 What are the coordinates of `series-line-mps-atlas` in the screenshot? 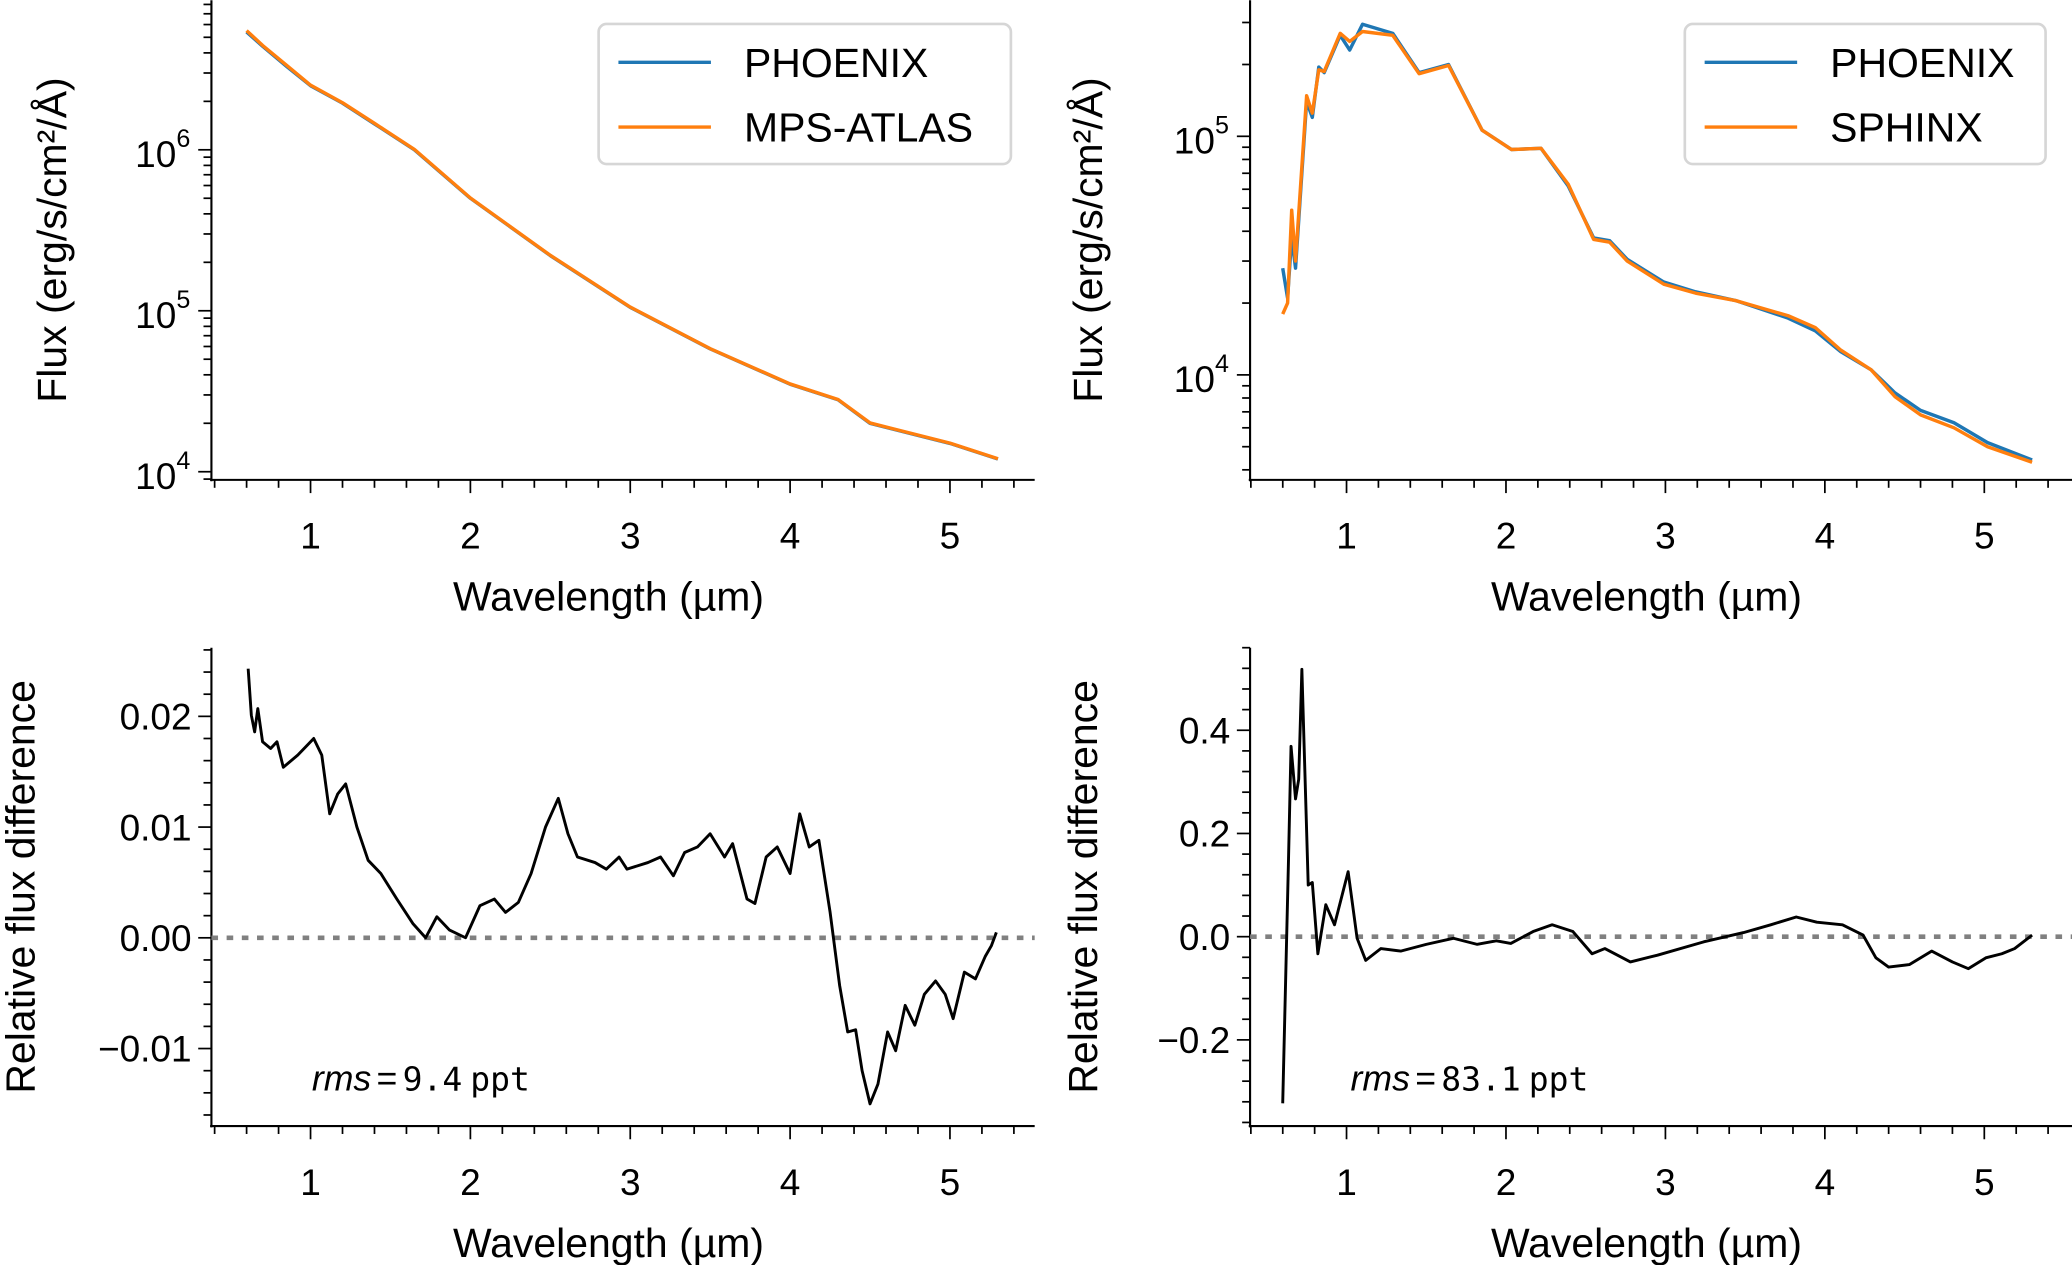 It's located at (622, 245).